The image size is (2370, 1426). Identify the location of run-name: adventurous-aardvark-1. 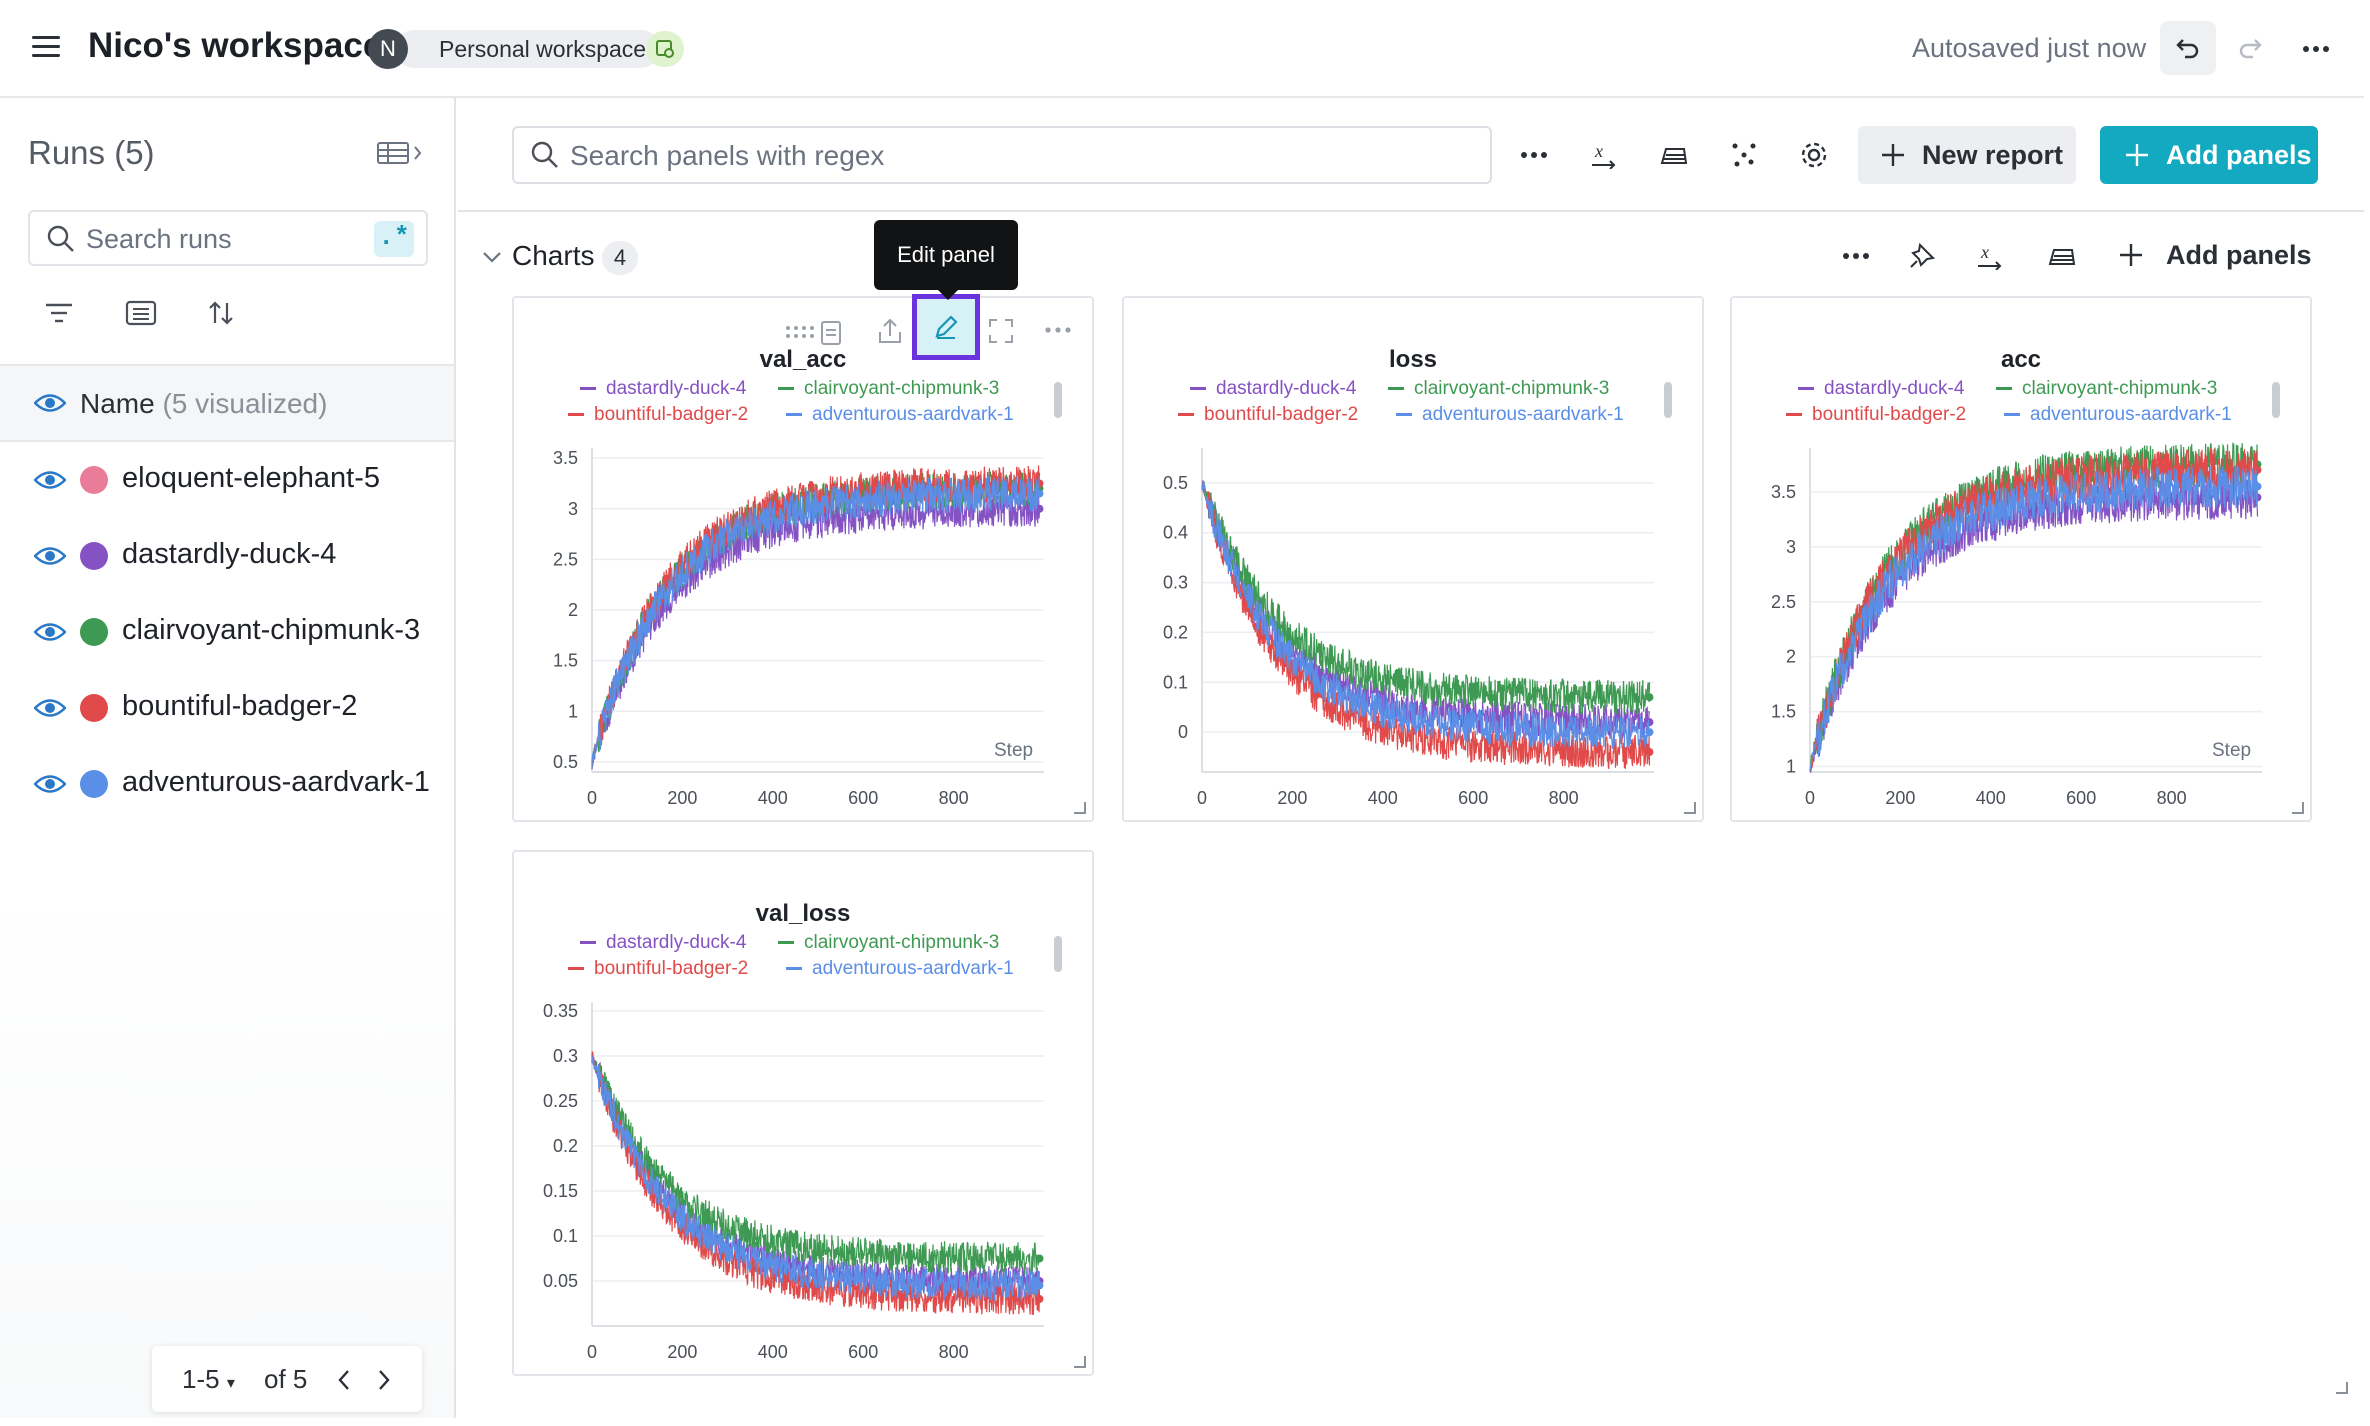
(276, 782).